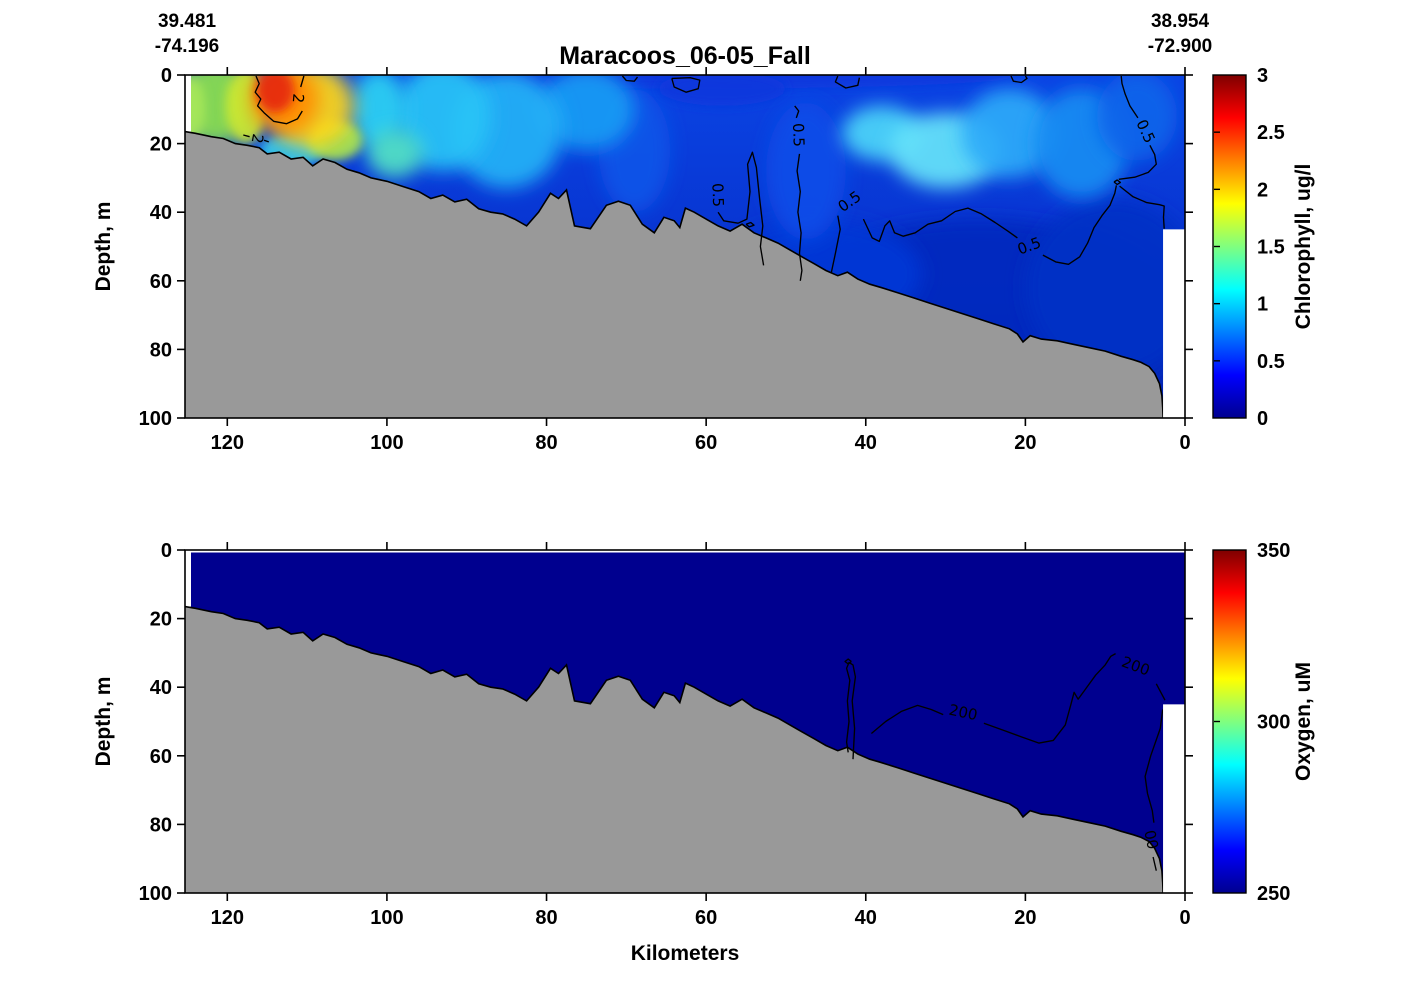 The height and width of the screenshot is (1005, 1422). I want to click on chlorophyll-section-colorbar-tick-label: 0.5, so click(1271, 362).